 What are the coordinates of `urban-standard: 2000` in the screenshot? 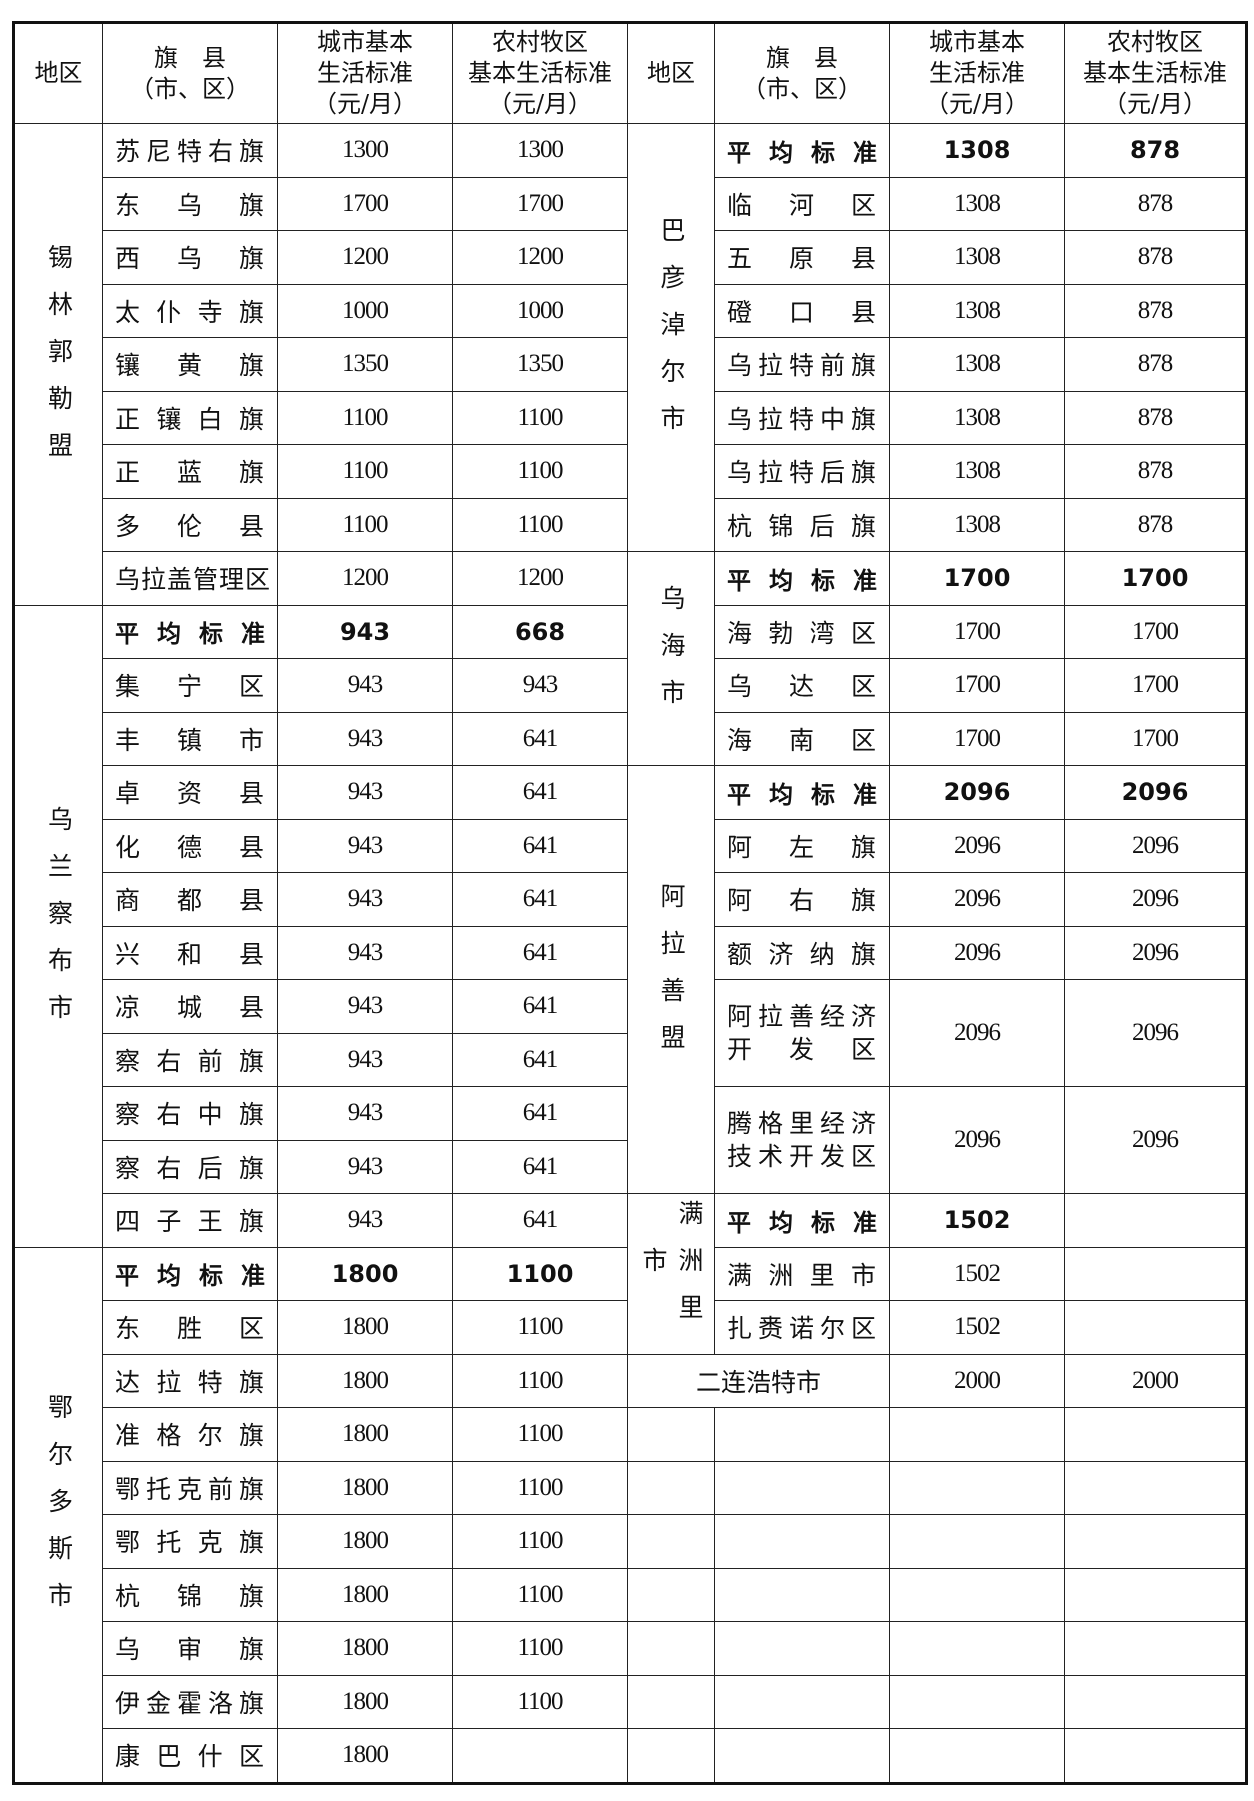 It's located at (977, 1380).